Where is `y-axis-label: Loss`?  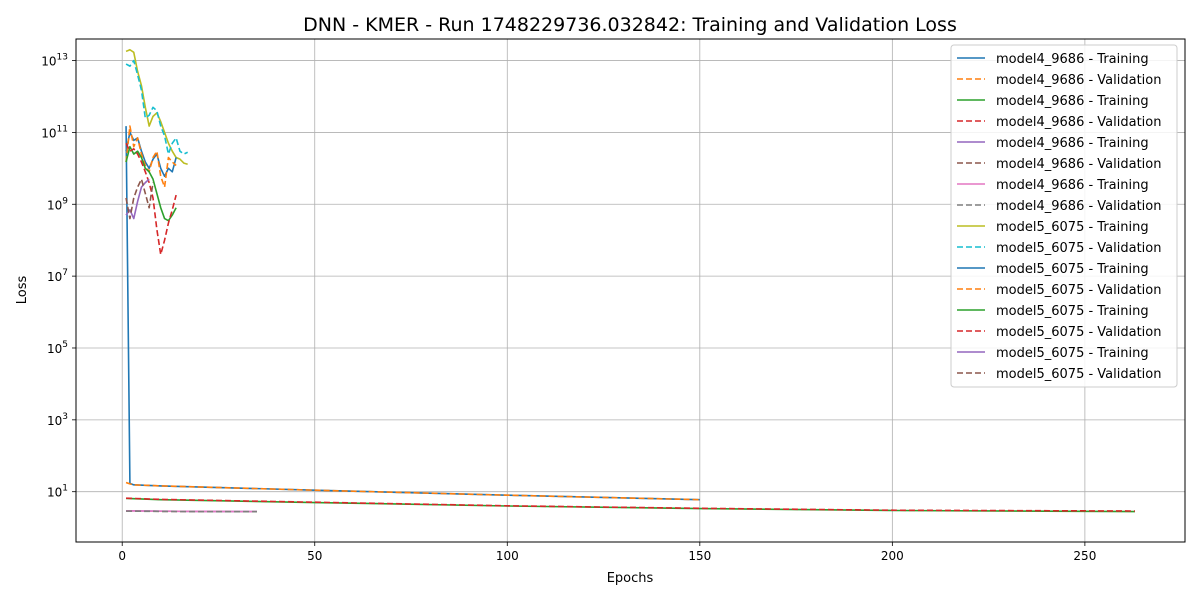
y-axis-label: Loss is located at coordinates (22, 290).